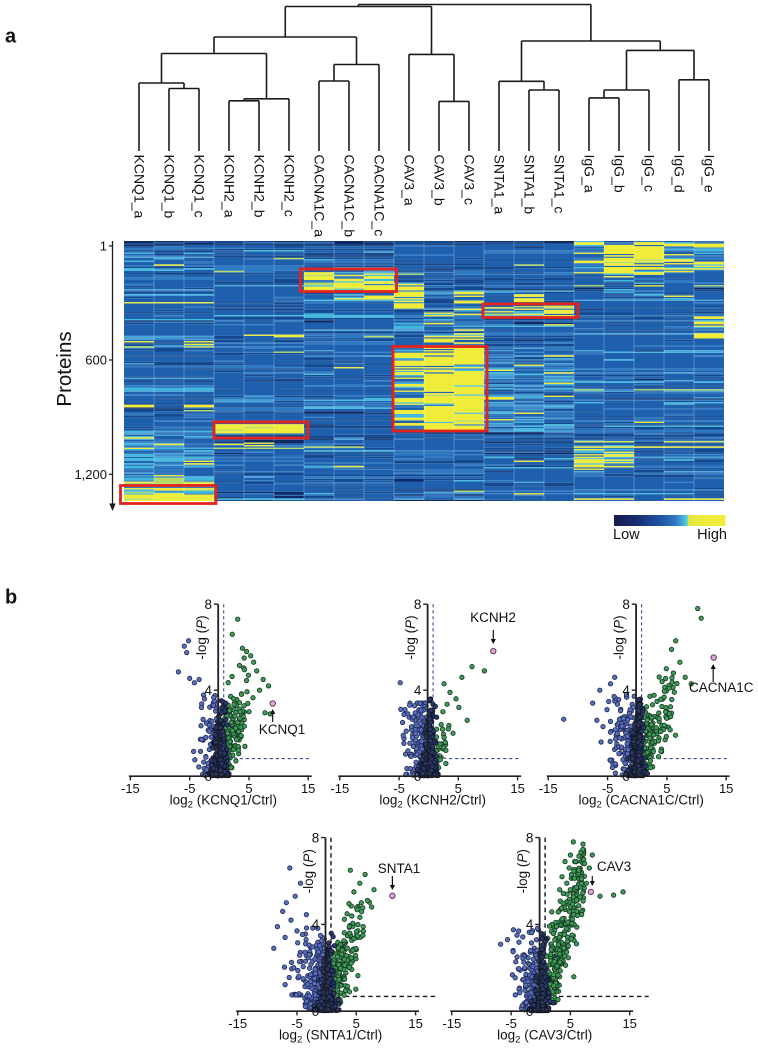  I want to click on svg-text: KCNQ1_b, so click(169, 187).